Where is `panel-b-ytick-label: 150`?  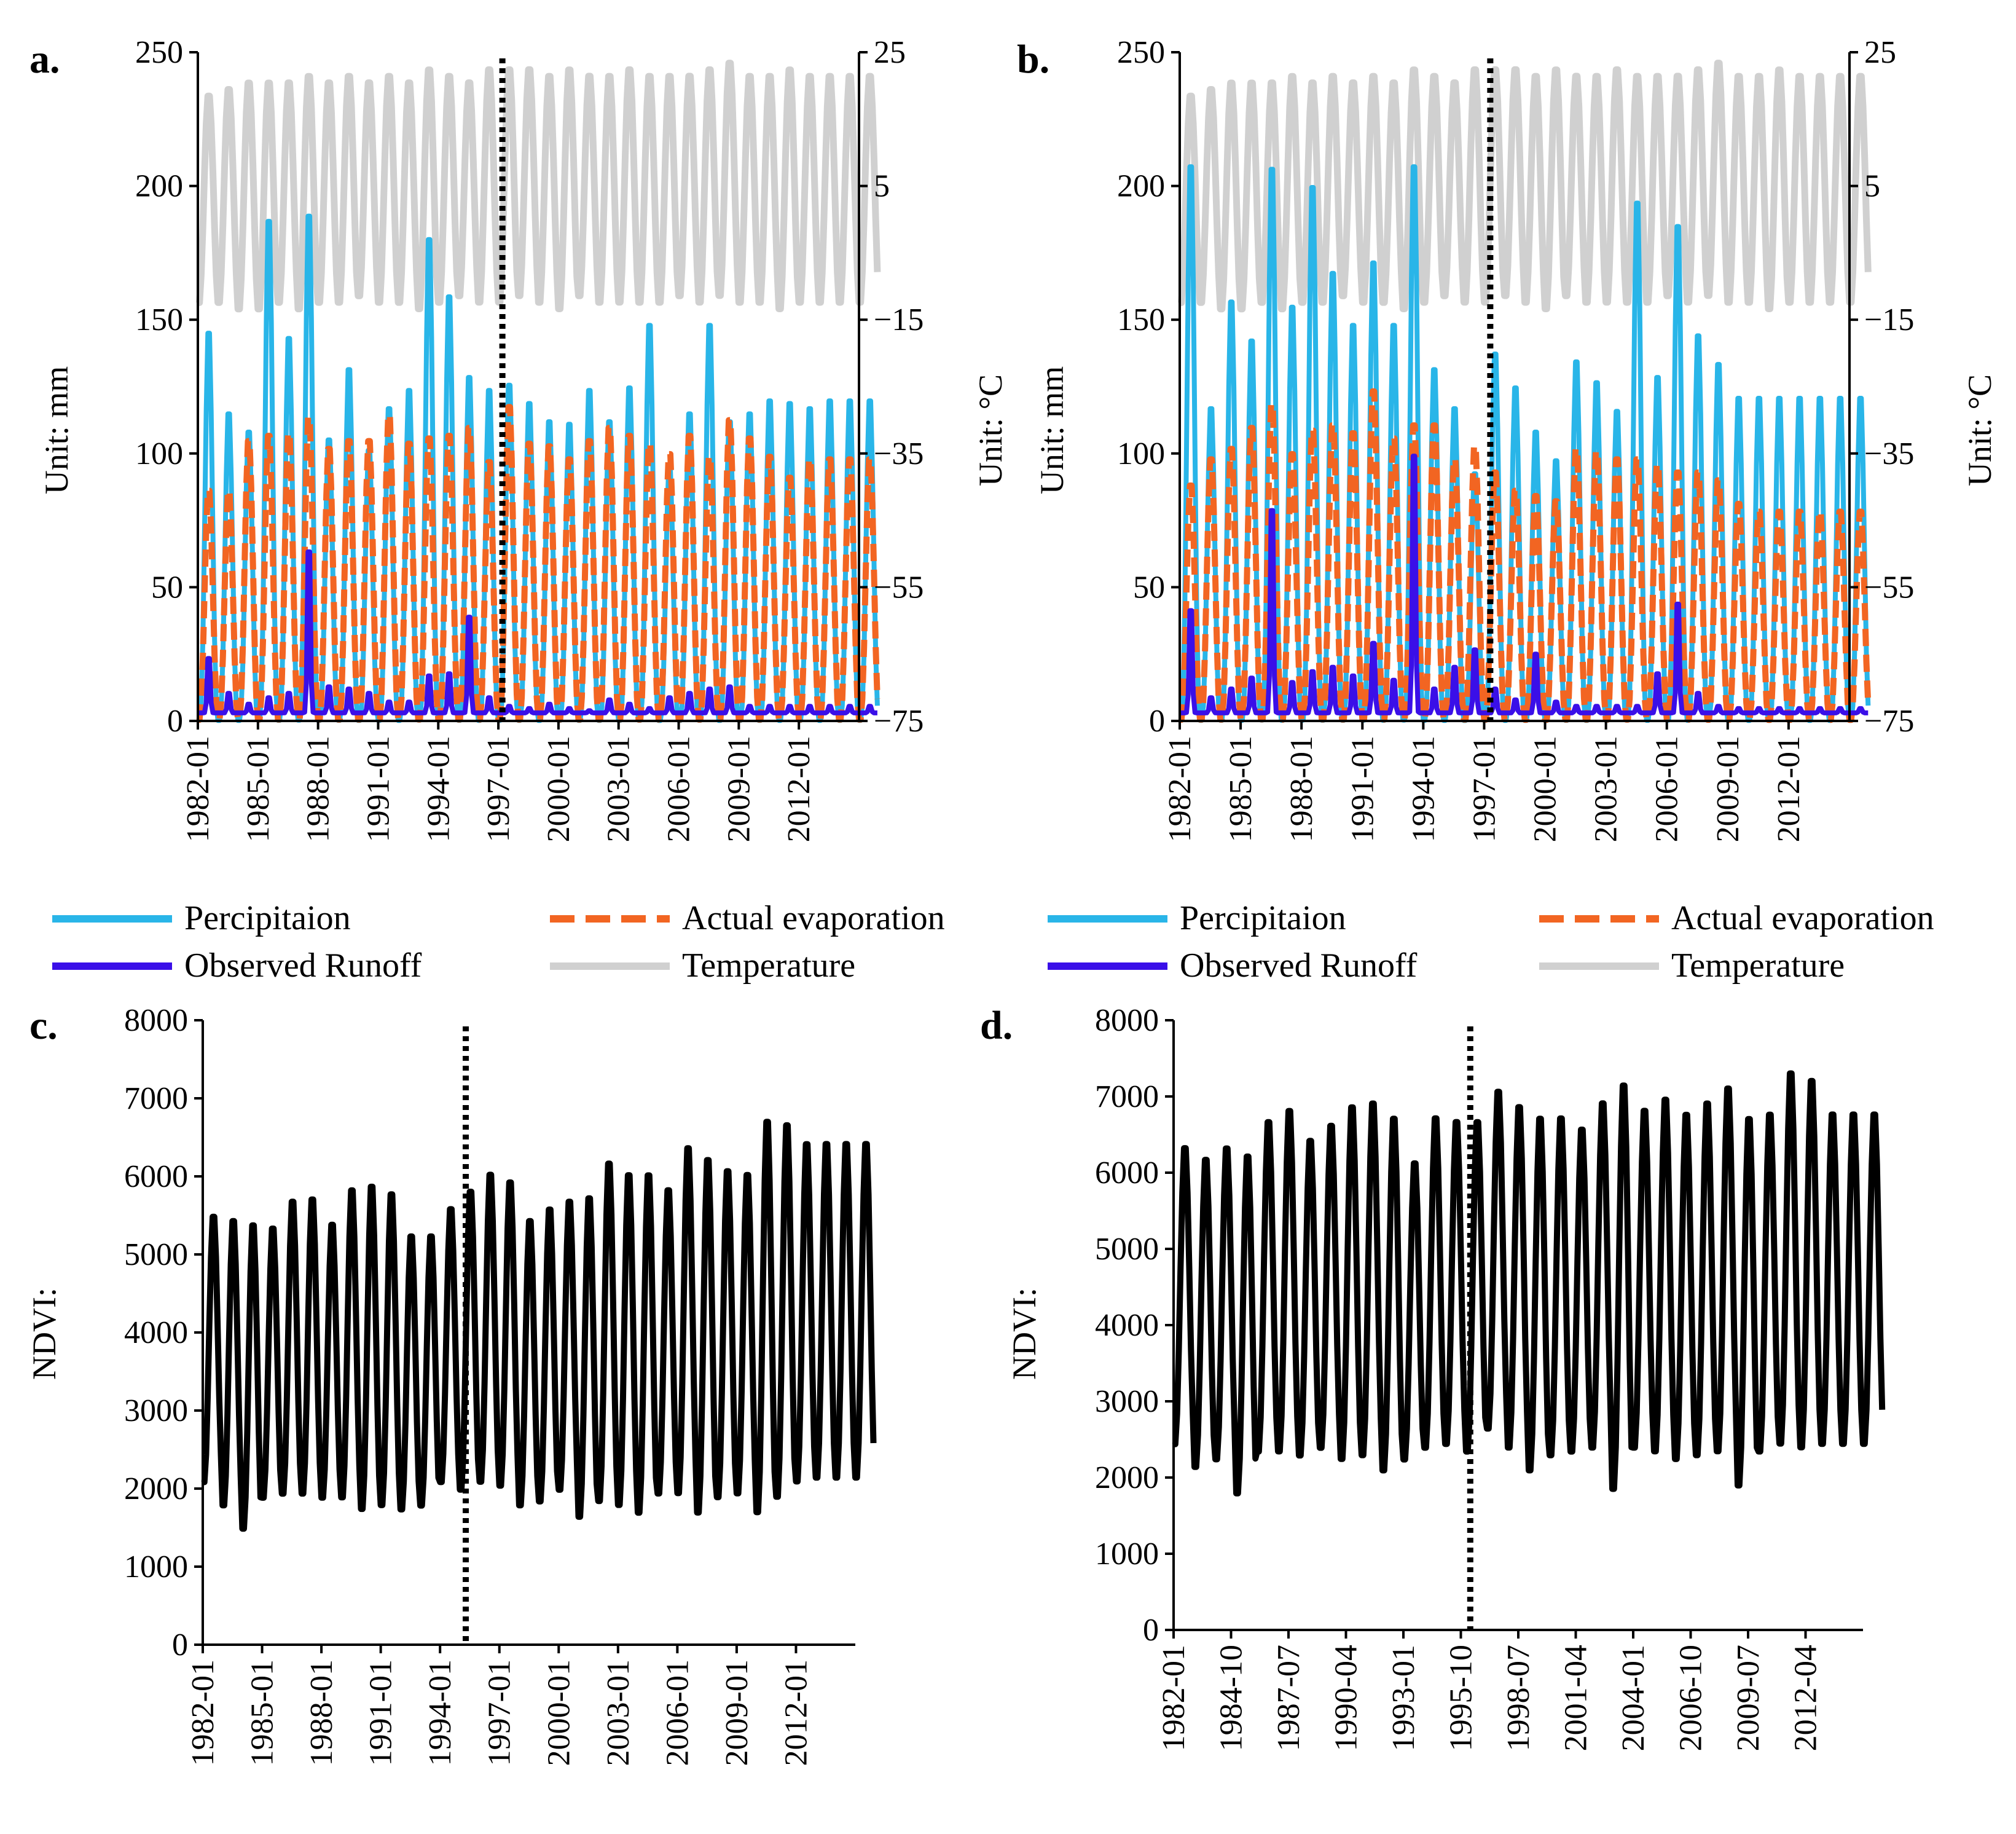 panel-b-ytick-label: 150 is located at coordinates (1141, 319).